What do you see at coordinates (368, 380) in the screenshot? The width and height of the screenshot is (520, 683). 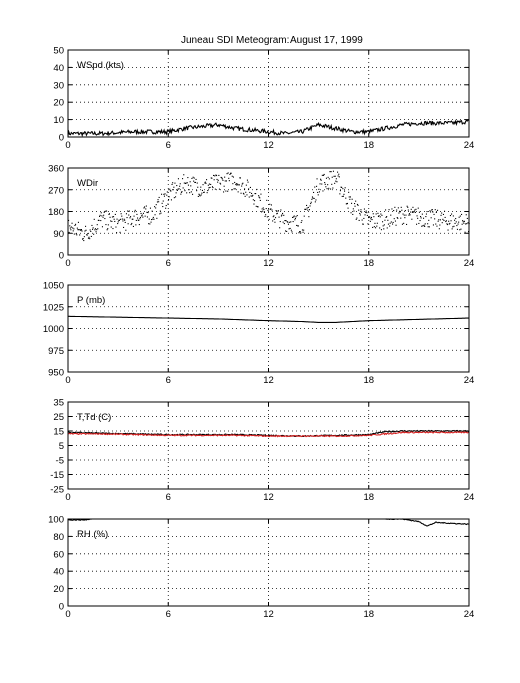 I see `x-tick-label: 18` at bounding box center [368, 380].